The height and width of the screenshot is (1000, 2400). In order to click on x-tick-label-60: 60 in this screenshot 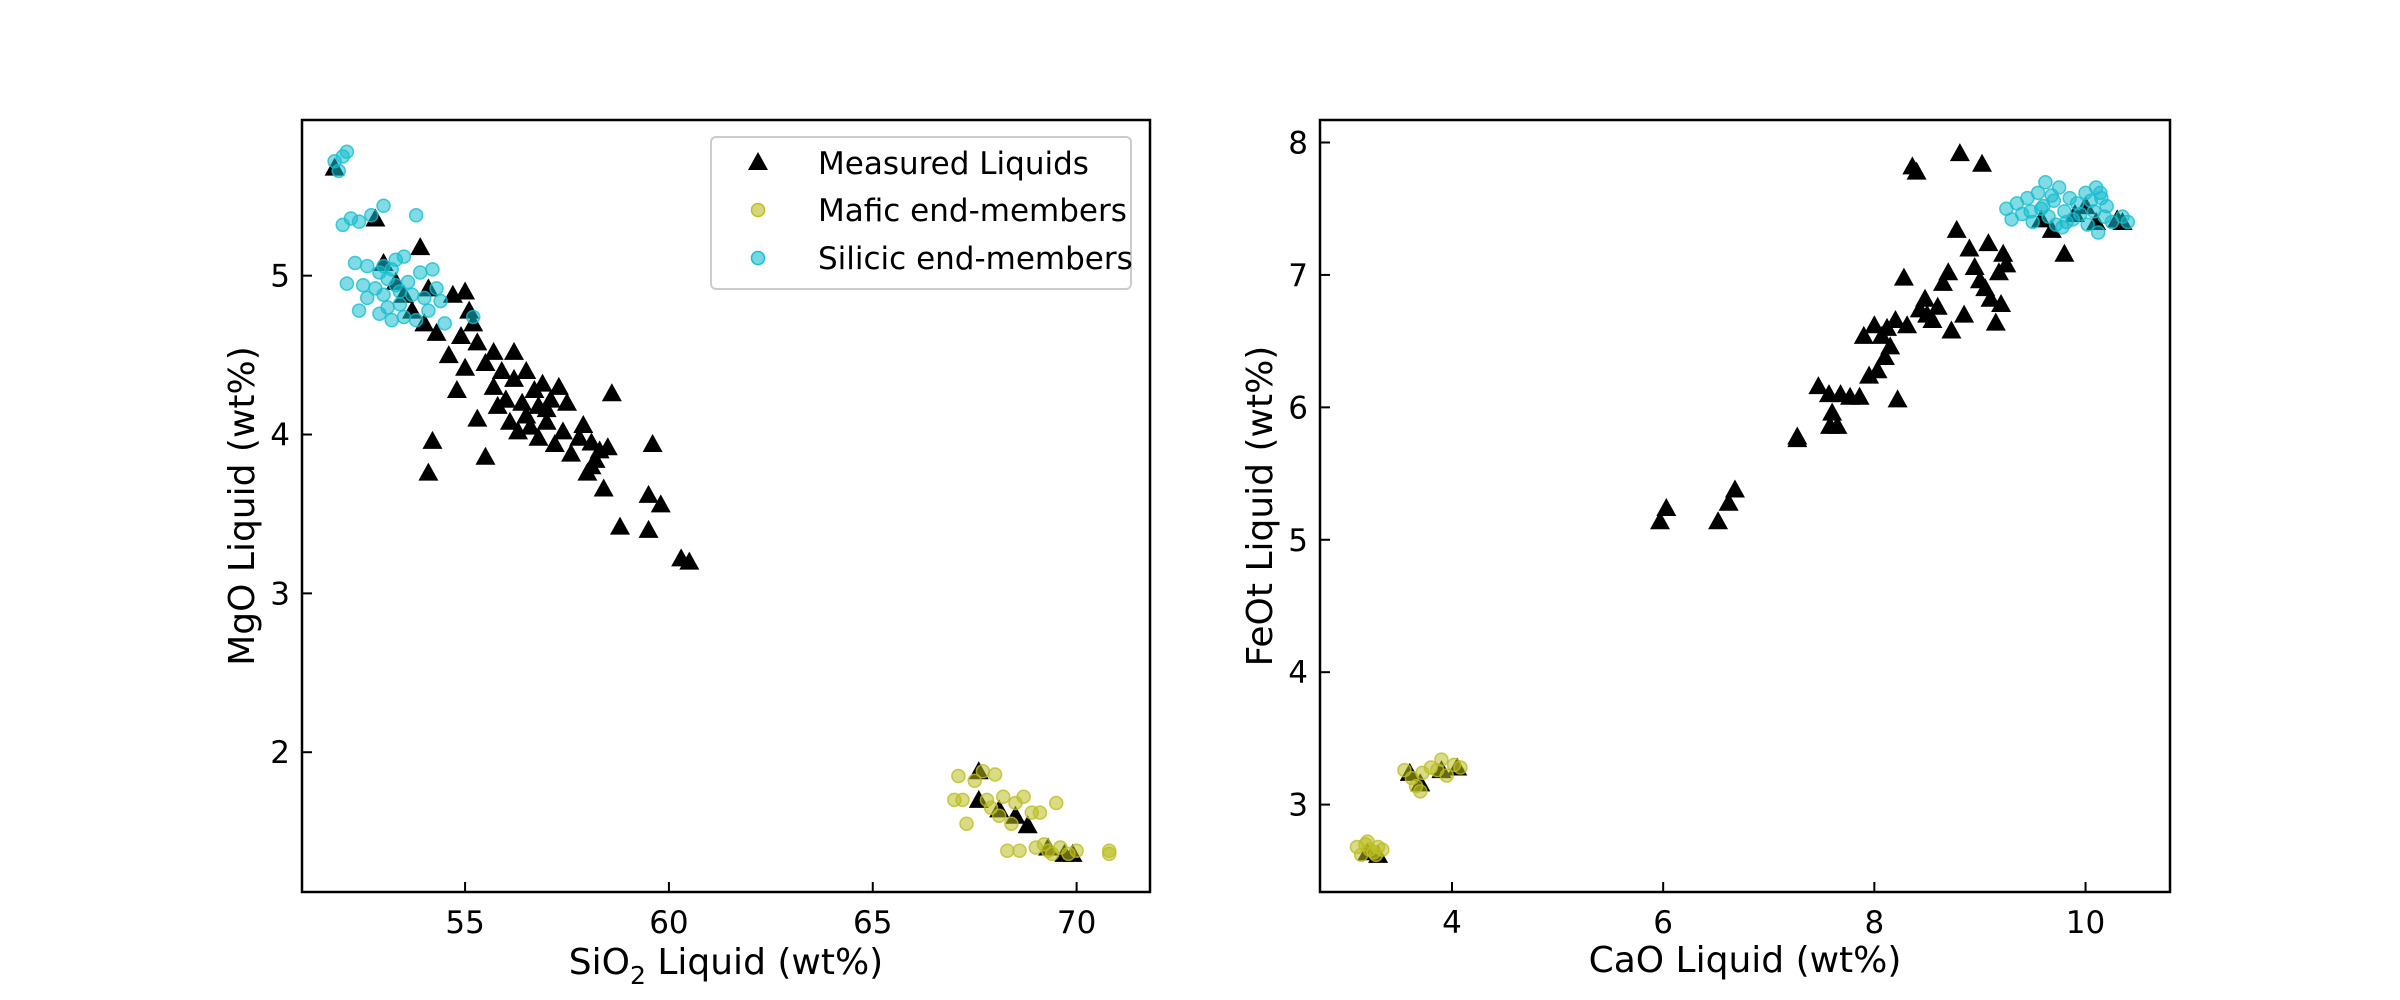, I will do `click(668, 923)`.